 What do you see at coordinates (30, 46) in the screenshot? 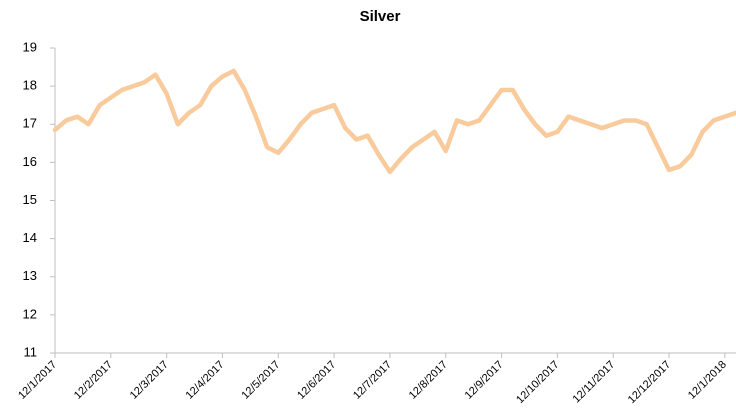
I see `y-tick-label: 19` at bounding box center [30, 46].